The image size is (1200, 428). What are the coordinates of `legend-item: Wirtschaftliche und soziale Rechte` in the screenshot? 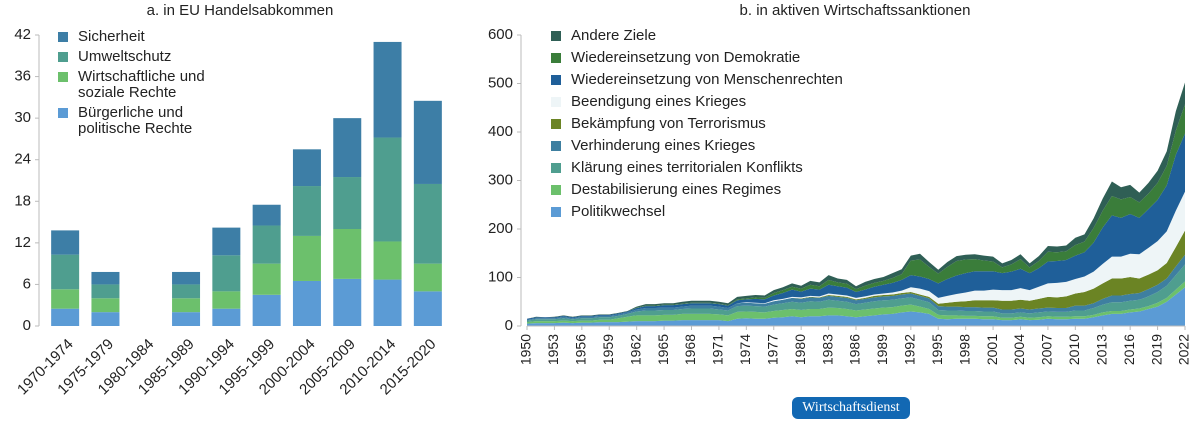 It's located at (153, 85).